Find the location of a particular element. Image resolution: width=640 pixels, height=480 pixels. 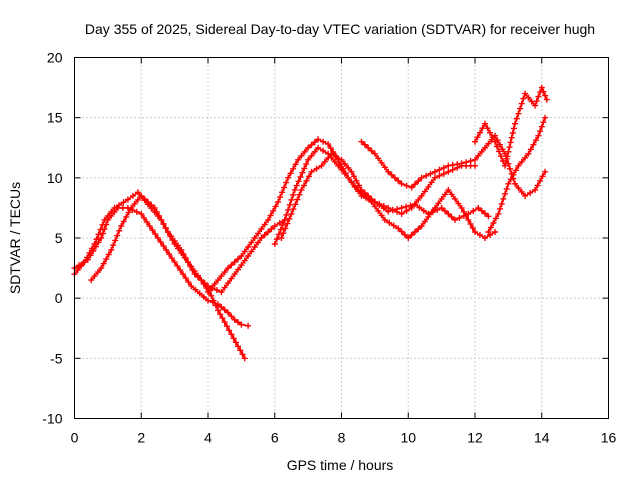

y-tick-label: 5 is located at coordinates (59, 238).